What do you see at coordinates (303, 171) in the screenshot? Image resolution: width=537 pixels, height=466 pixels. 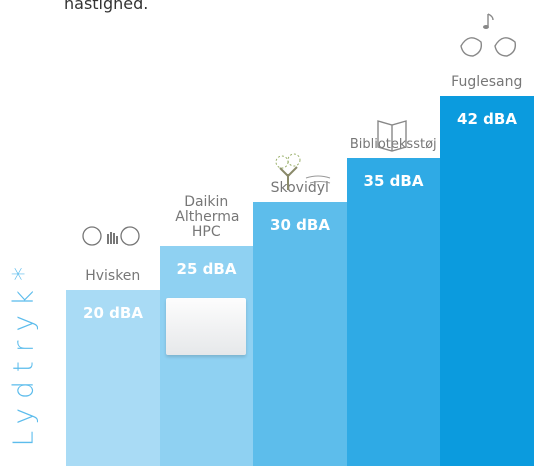 I see `forest-icon` at bounding box center [303, 171].